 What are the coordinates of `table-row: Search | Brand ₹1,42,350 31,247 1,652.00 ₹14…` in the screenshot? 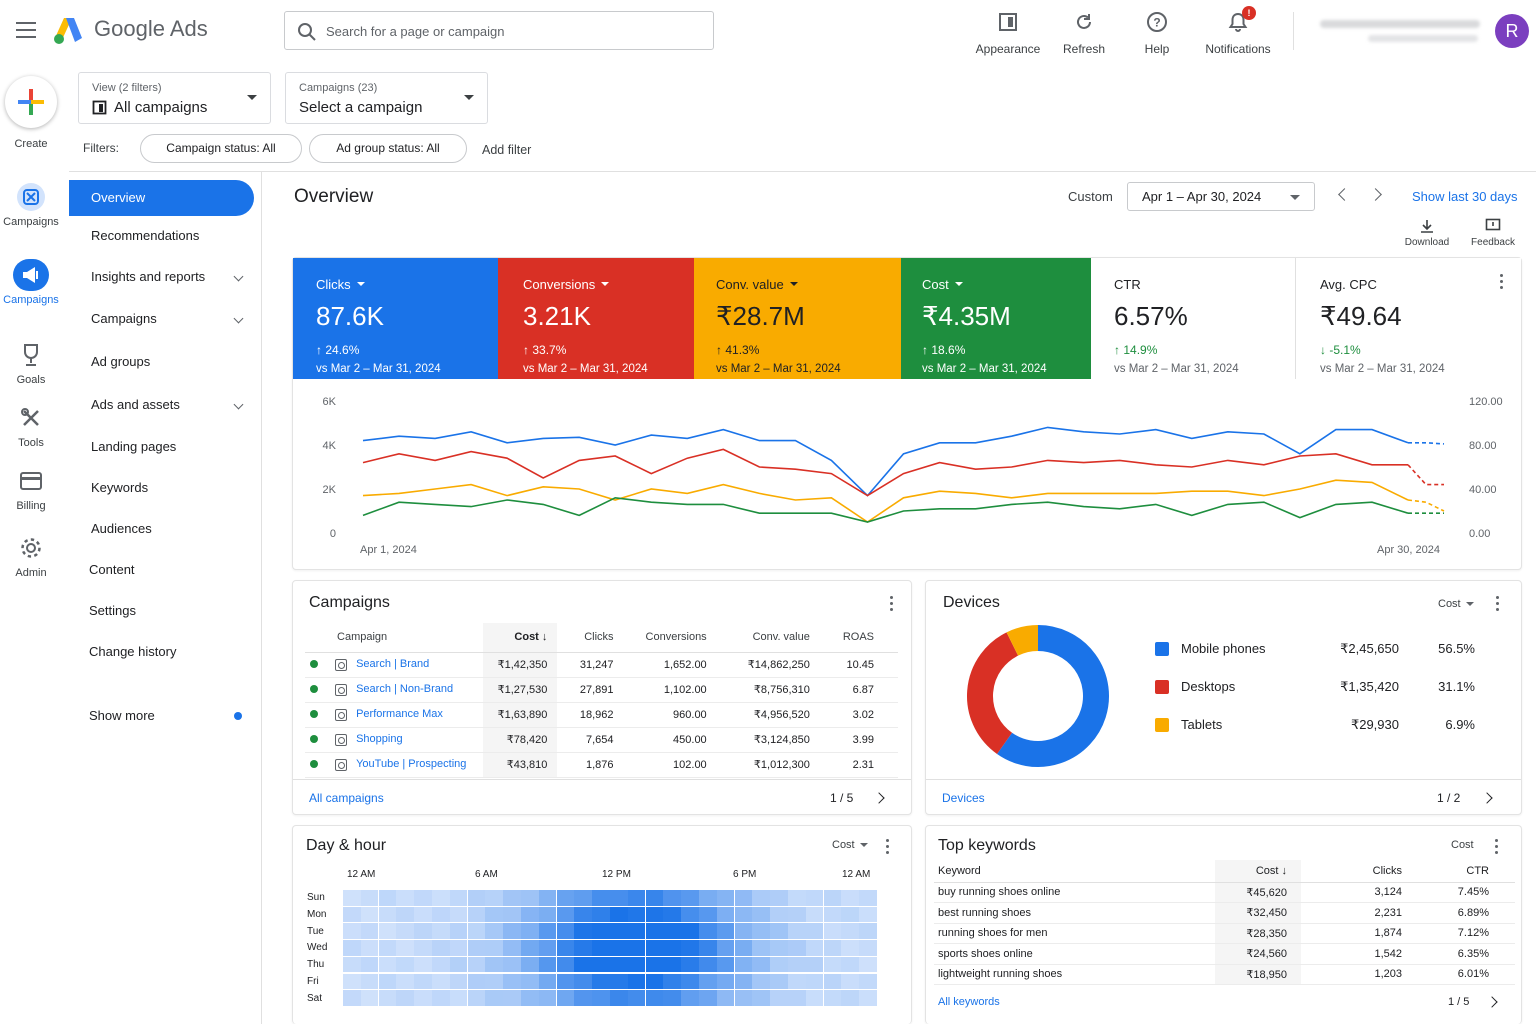 It's located at (601, 665).